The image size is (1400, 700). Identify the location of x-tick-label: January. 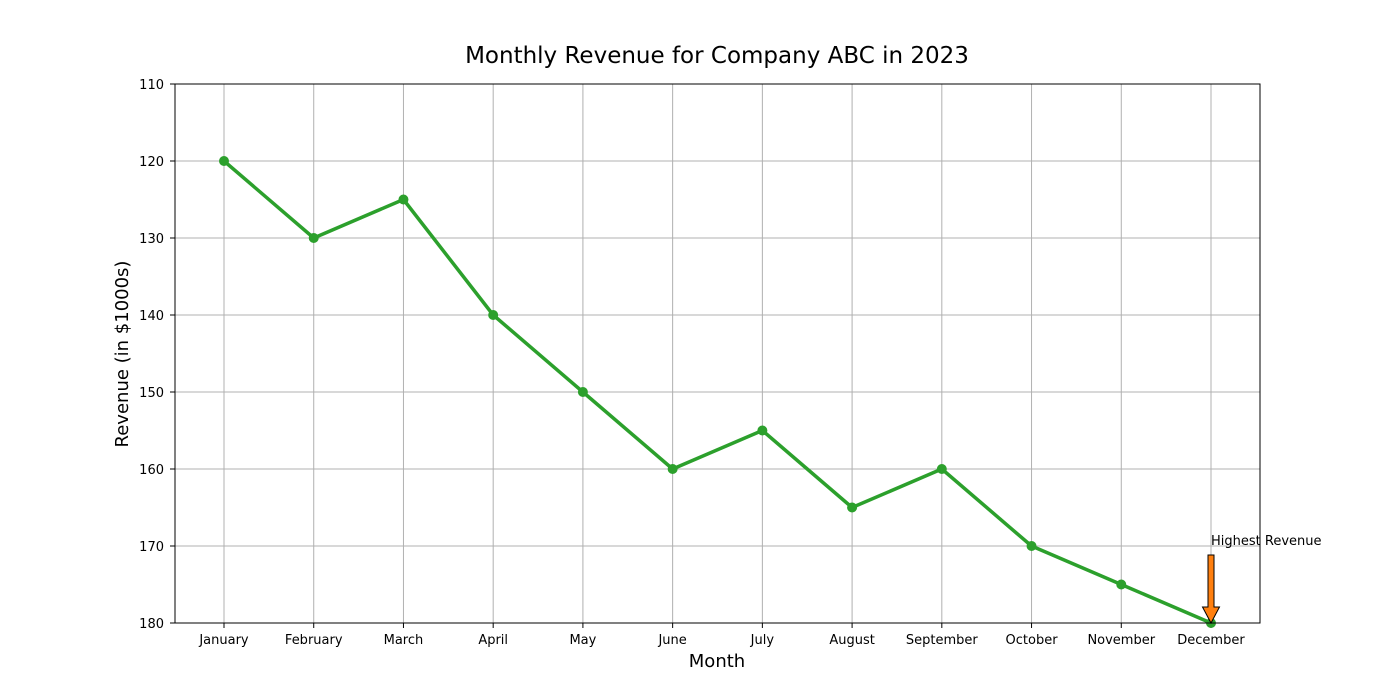
(223, 640).